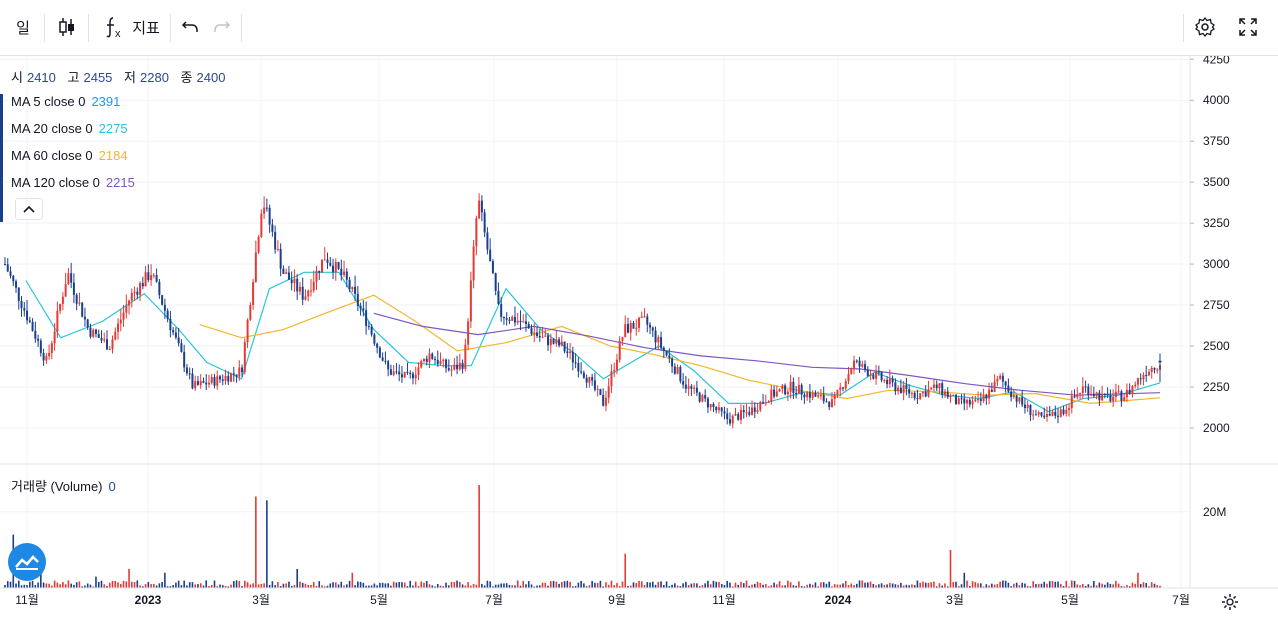 The width and height of the screenshot is (1278, 630). Describe the element at coordinates (222, 27) in the screenshot. I see `redo-button` at that location.